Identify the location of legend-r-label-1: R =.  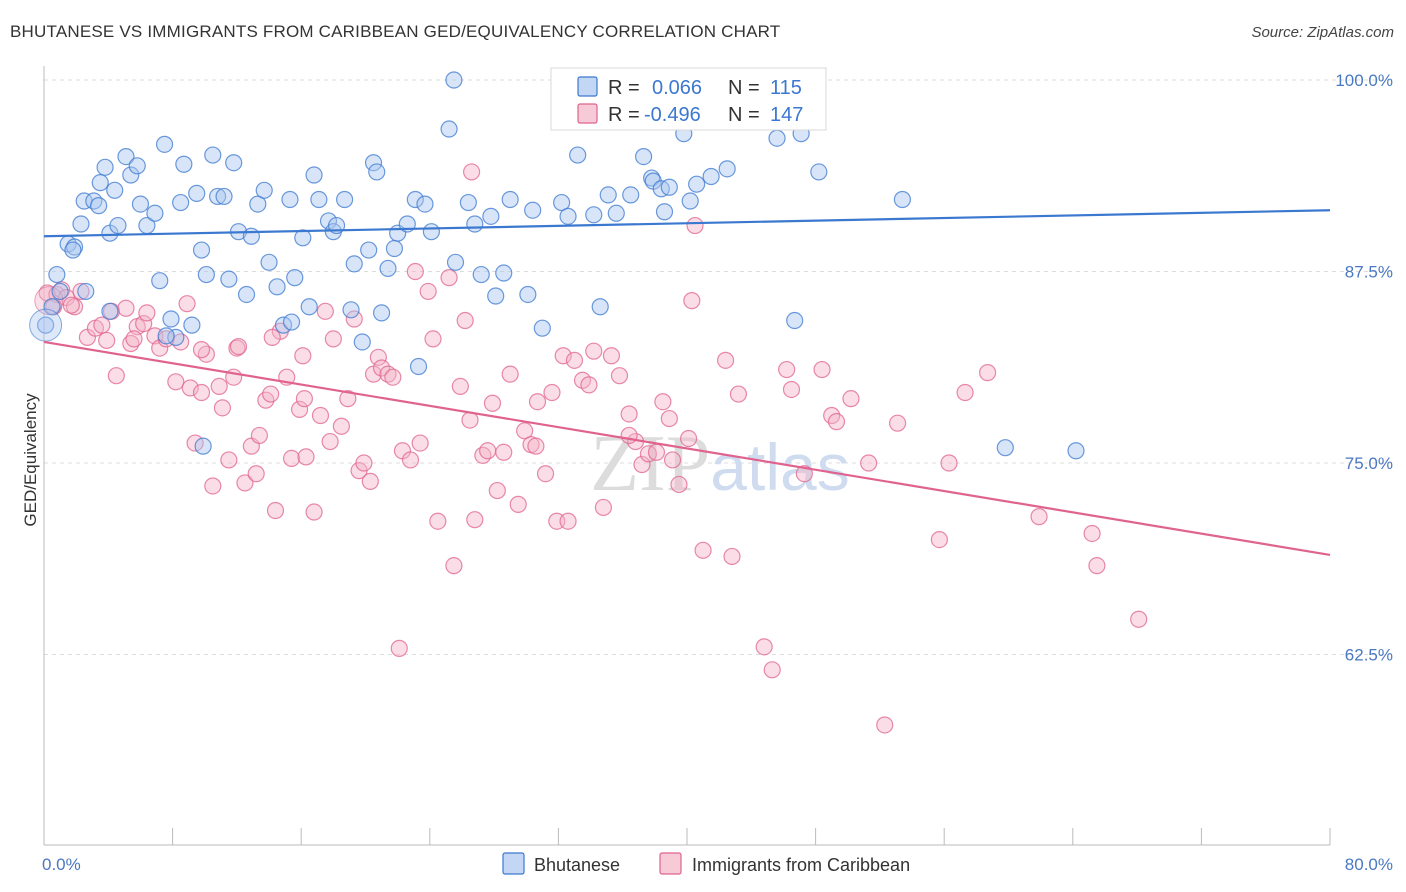
(624, 88).